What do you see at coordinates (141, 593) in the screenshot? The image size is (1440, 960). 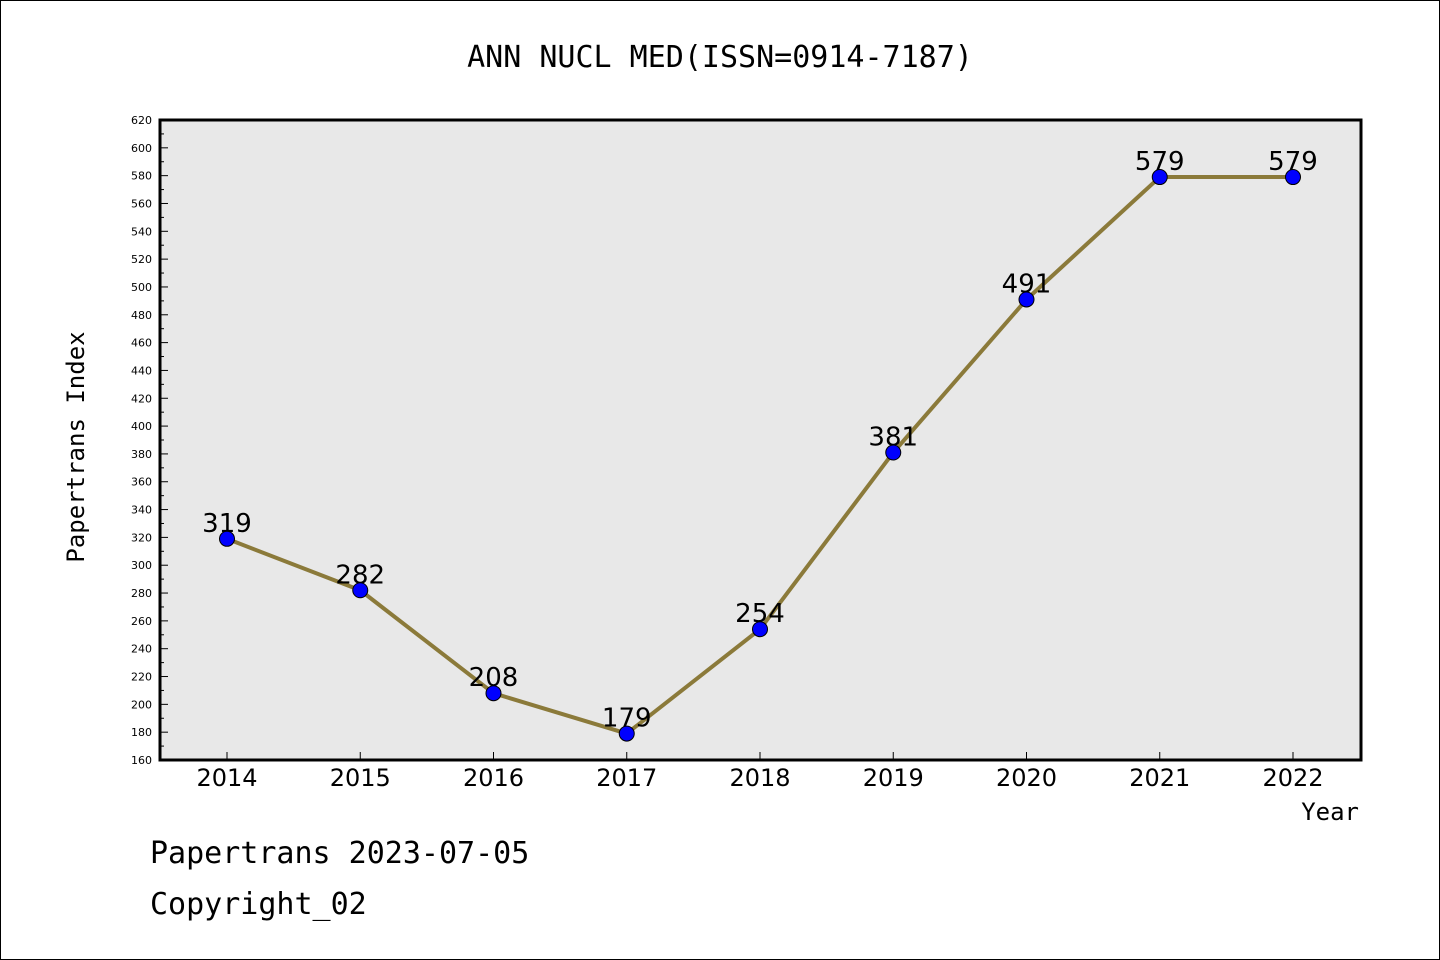 I see `y-tick-label: 280` at bounding box center [141, 593].